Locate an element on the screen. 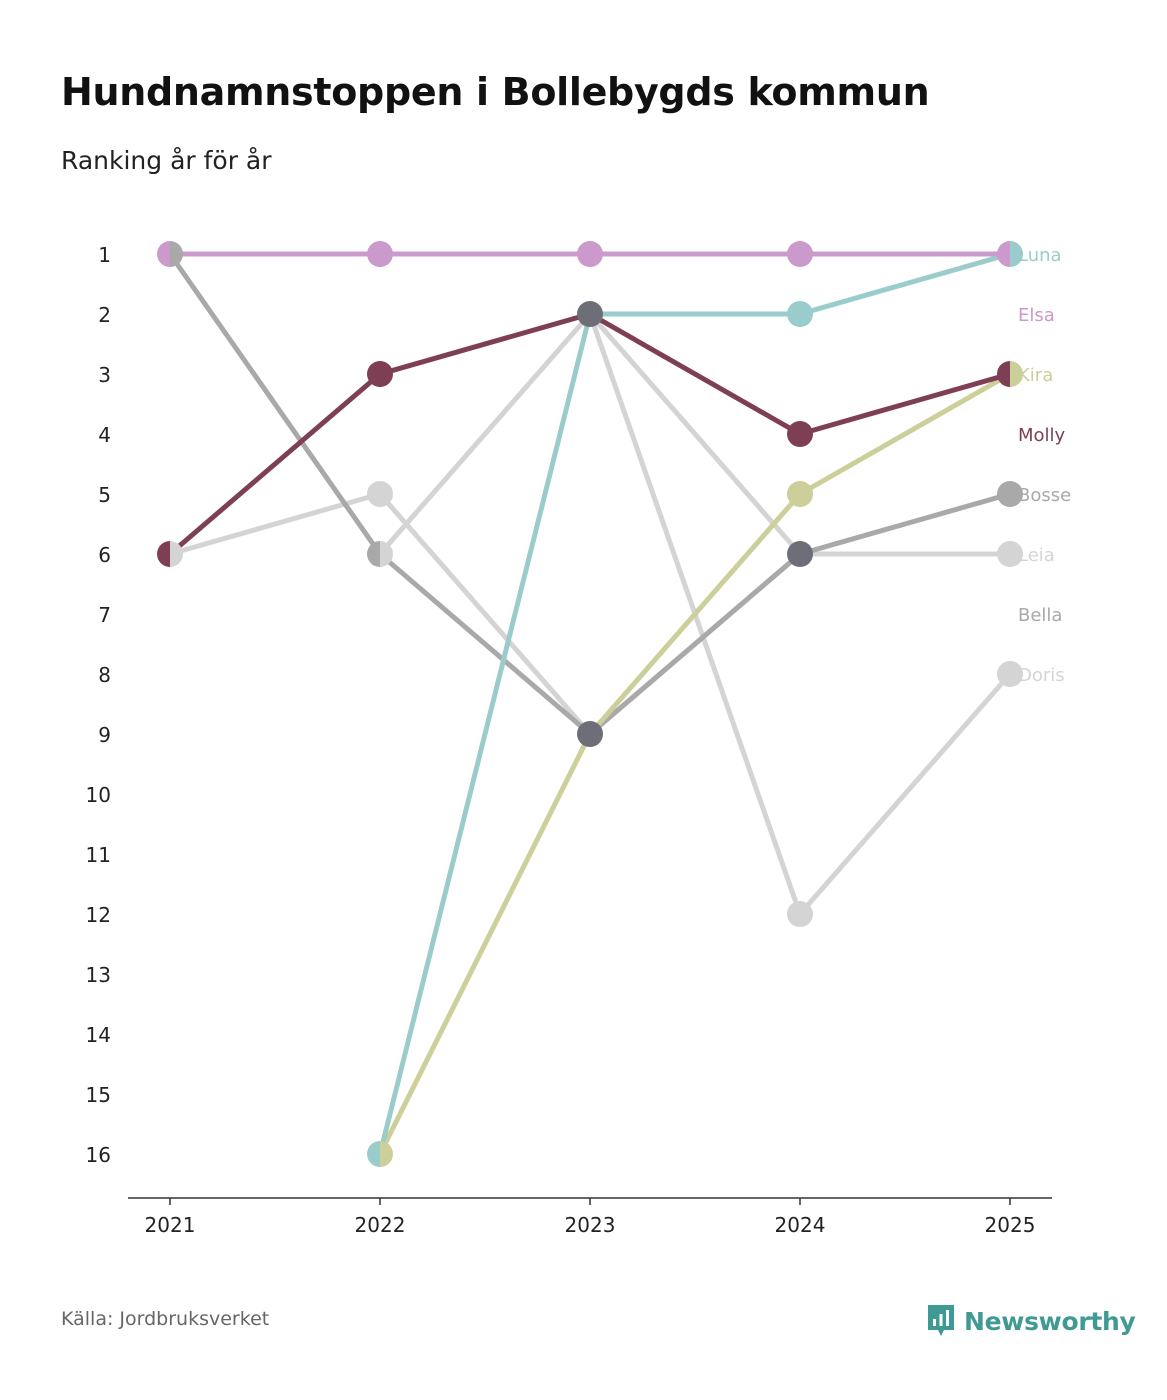 This screenshot has height=1400, width=1167. y-tick-label: 5 is located at coordinates (104, 495).